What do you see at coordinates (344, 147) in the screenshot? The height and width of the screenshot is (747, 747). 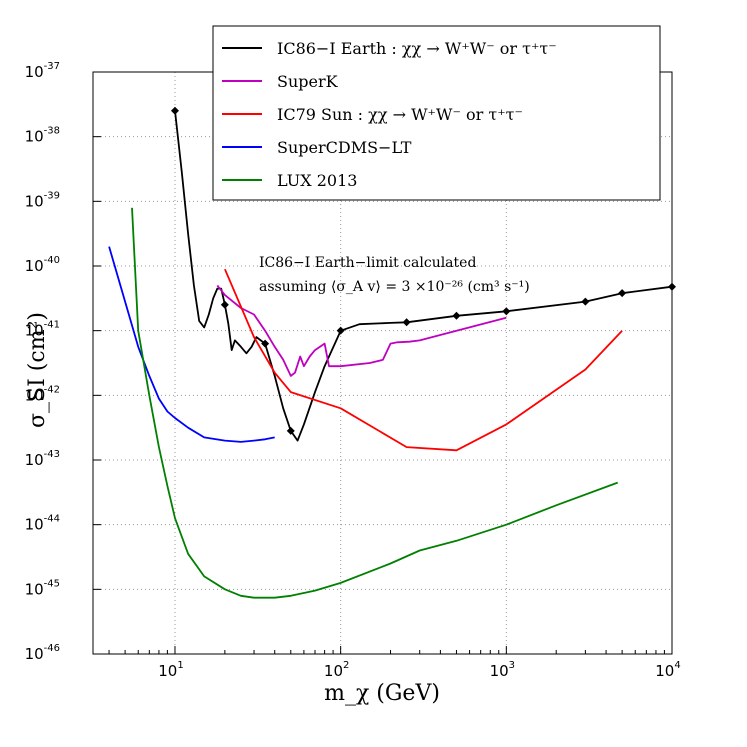 I see `legend-label-3: SuperCDMS−LT` at bounding box center [344, 147].